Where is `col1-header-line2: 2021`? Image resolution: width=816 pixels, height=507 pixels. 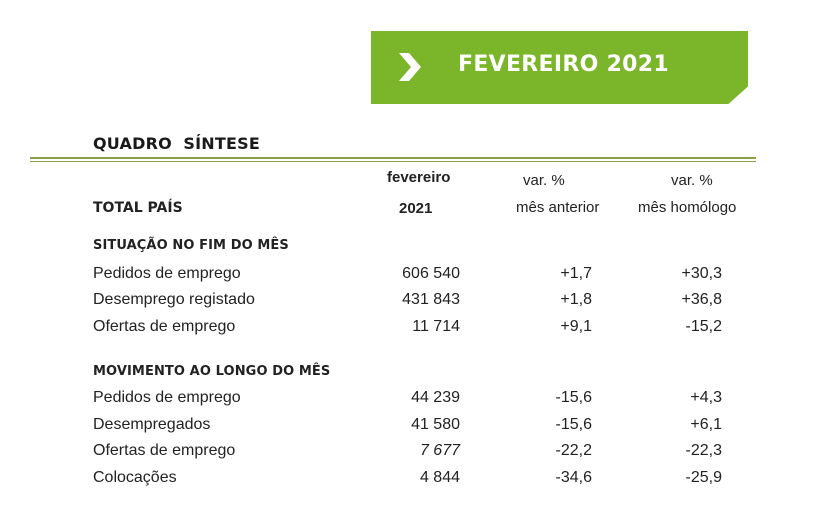
col1-header-line2: 2021 is located at coordinates (416, 208).